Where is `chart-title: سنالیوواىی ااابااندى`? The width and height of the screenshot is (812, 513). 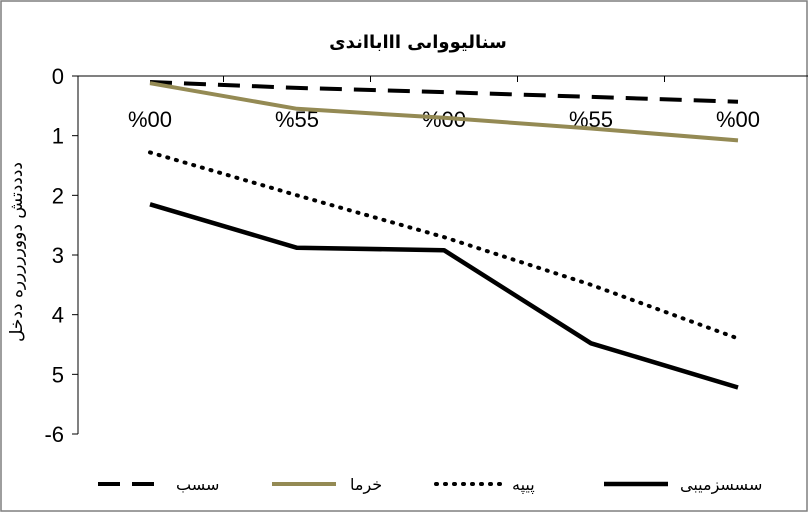
chart-title: سنالیوواىی ااابااندى is located at coordinates (418, 42).